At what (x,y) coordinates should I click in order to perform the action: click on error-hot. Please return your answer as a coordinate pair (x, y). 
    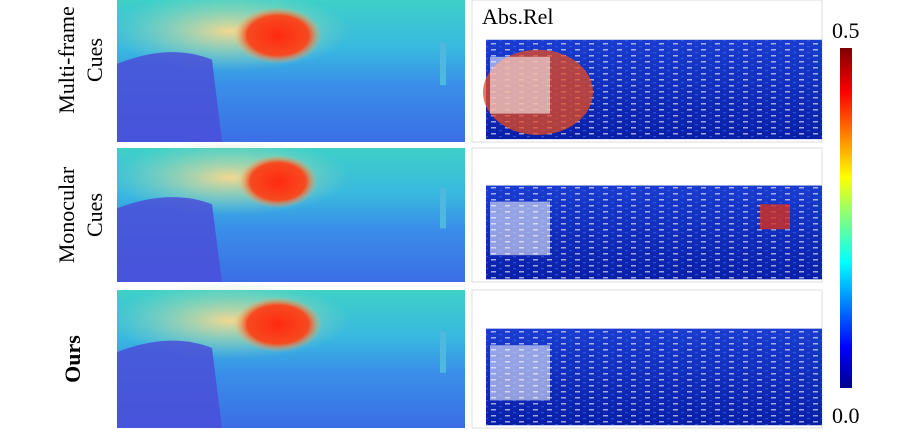
    Looking at the image, I should click on (775, 217).